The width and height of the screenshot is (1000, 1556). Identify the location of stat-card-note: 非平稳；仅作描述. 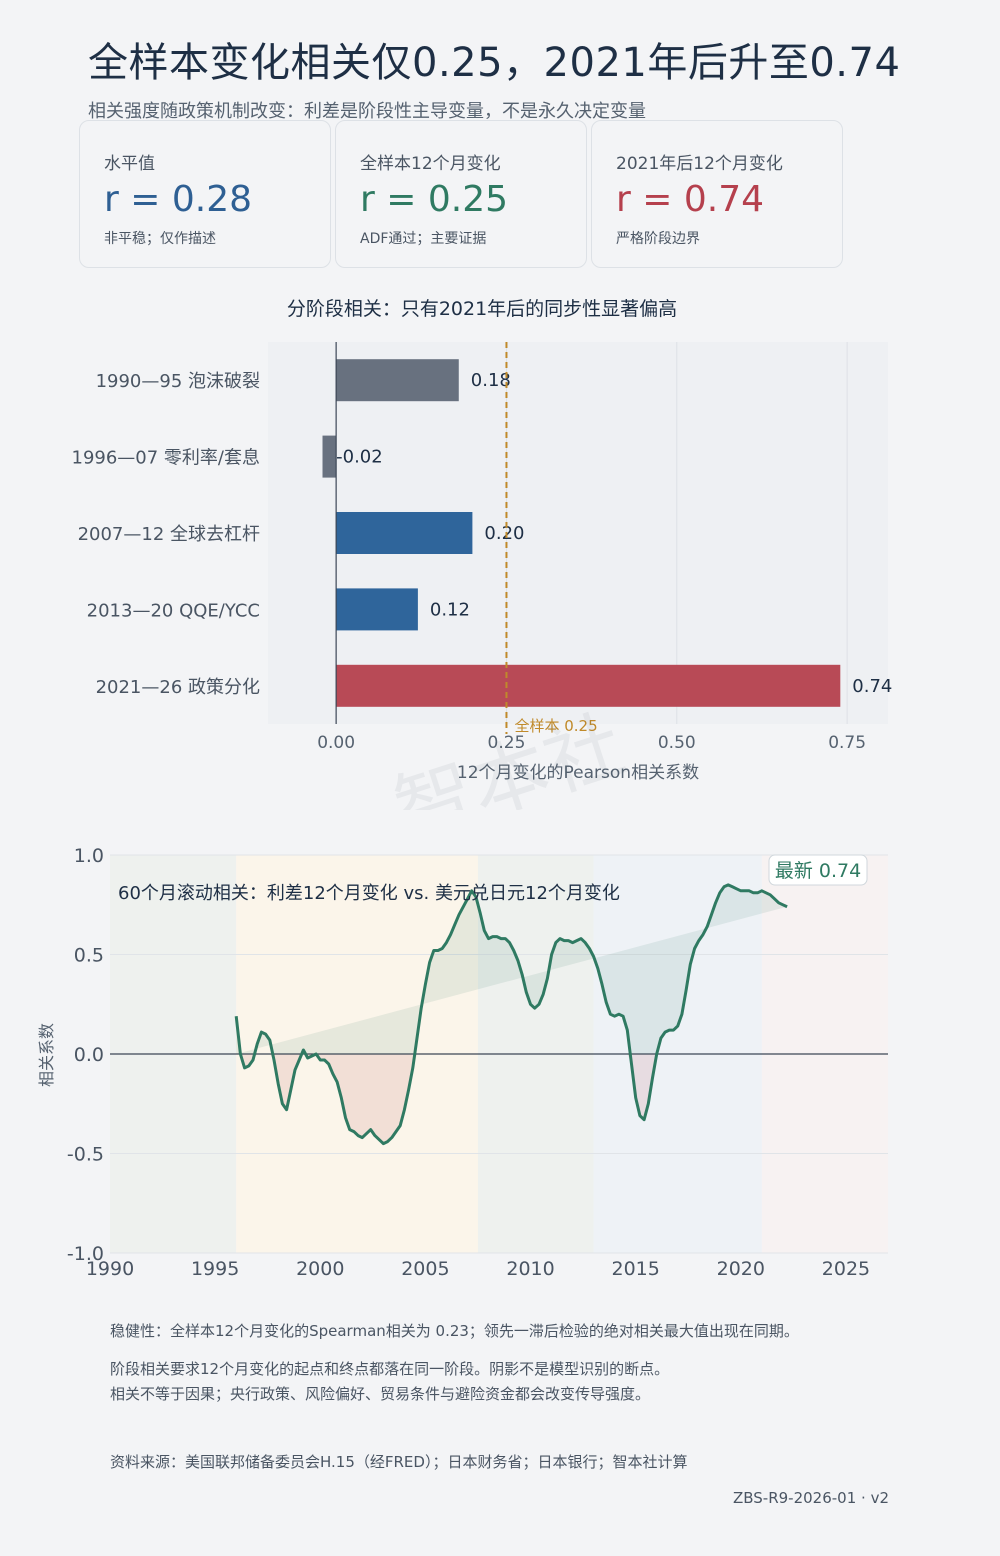
(160, 239).